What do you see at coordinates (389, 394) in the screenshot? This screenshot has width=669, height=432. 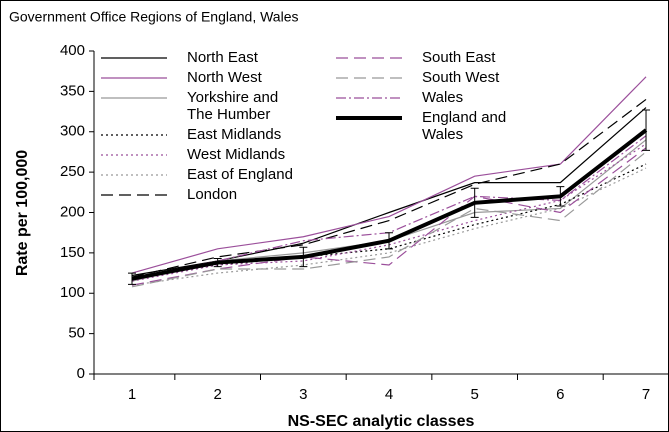 I see `x-tick-label: 4` at bounding box center [389, 394].